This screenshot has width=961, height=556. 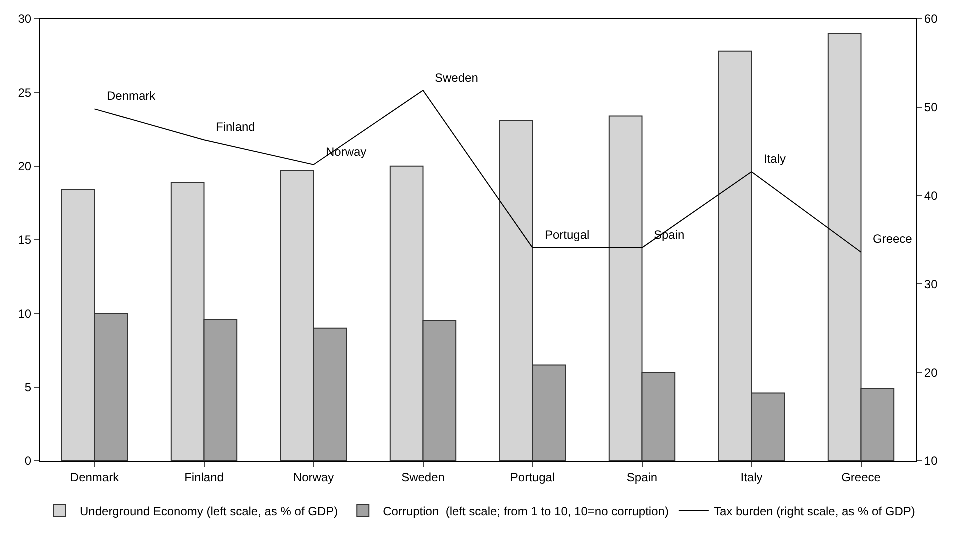 I want to click on y-tick-label: 25, so click(x=25, y=93).